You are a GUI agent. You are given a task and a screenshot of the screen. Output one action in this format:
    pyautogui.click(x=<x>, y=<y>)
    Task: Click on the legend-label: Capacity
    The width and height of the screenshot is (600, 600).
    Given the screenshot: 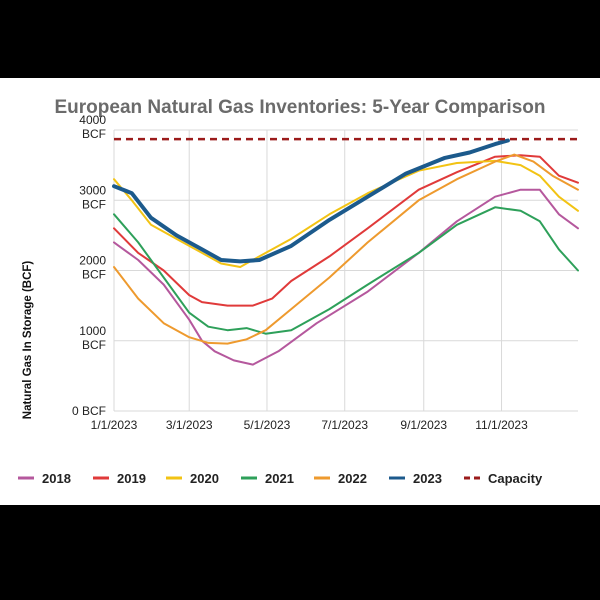 What is the action you would take?
    pyautogui.click(x=515, y=478)
    